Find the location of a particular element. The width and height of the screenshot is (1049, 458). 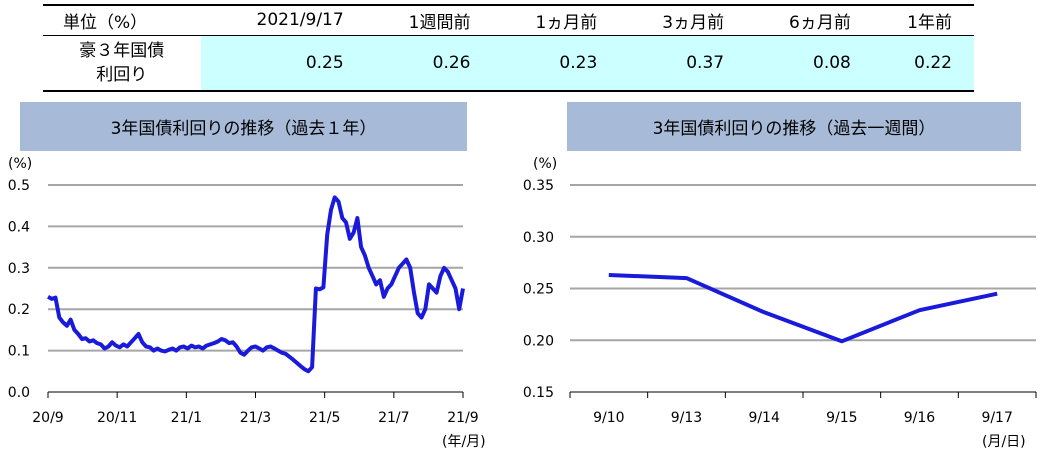

left-x-tick-label: 21/9 is located at coordinates (462, 418).